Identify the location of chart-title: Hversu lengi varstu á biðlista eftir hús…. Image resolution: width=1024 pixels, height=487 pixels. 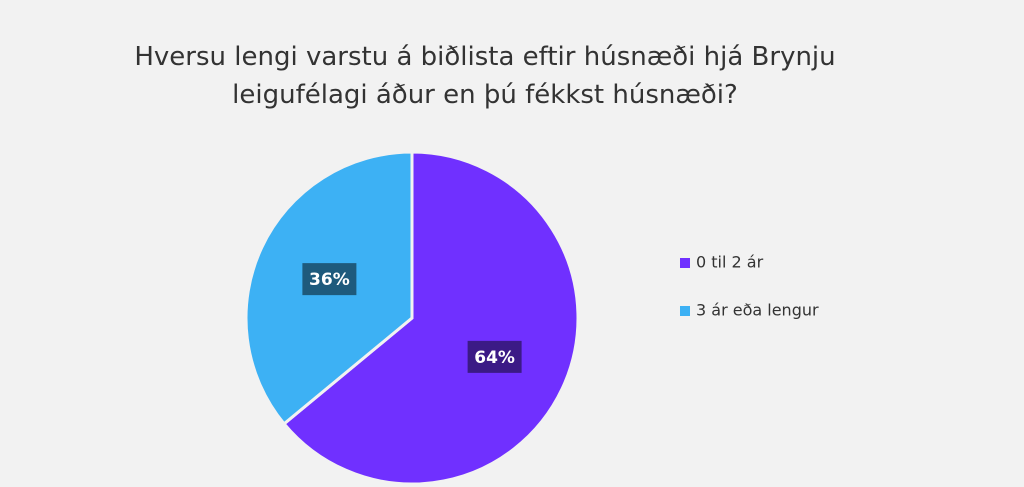
(485, 76).